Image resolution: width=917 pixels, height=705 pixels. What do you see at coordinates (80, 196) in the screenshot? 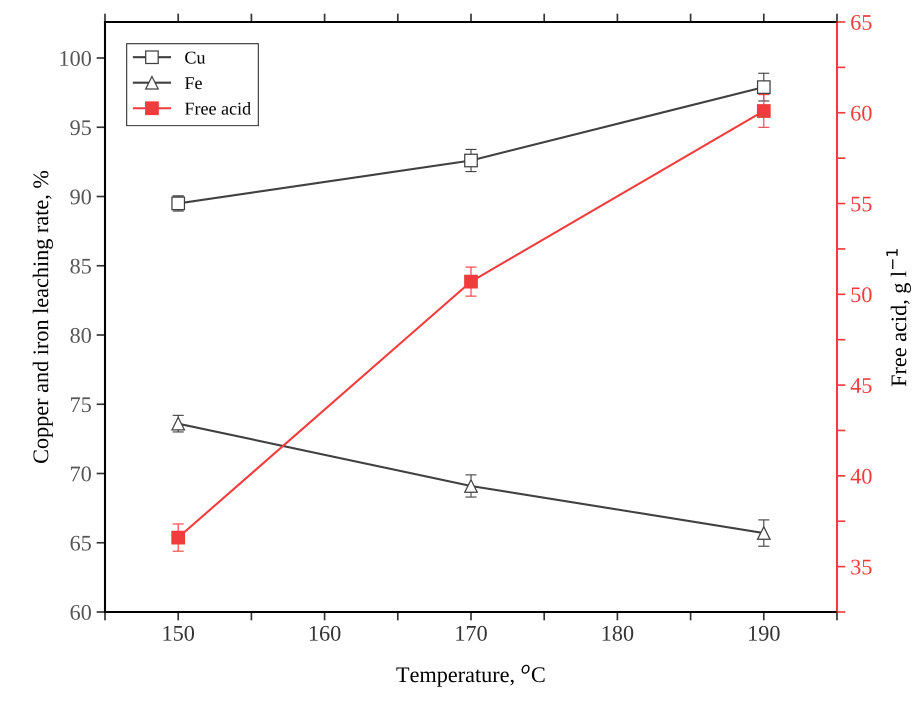
I see `y-tick-label: 90` at bounding box center [80, 196].